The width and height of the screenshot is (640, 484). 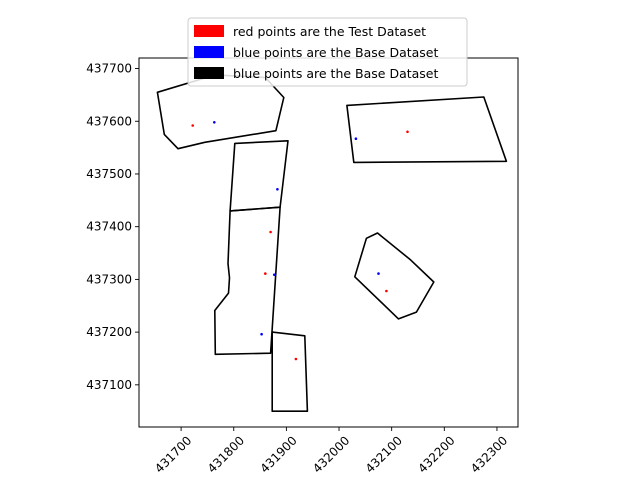 What do you see at coordinates (335, 52) in the screenshot?
I see `legend-label-1: blue points are the Base Dataset` at bounding box center [335, 52].